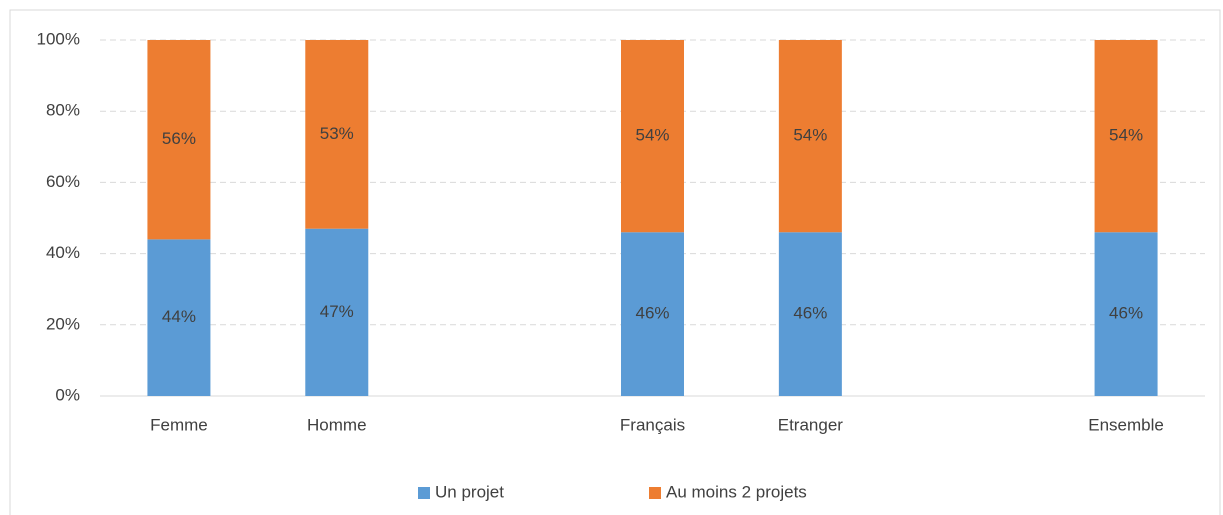 The width and height of the screenshot is (1223, 515). What do you see at coordinates (811, 424) in the screenshot?
I see `x-tick-label: Etranger` at bounding box center [811, 424].